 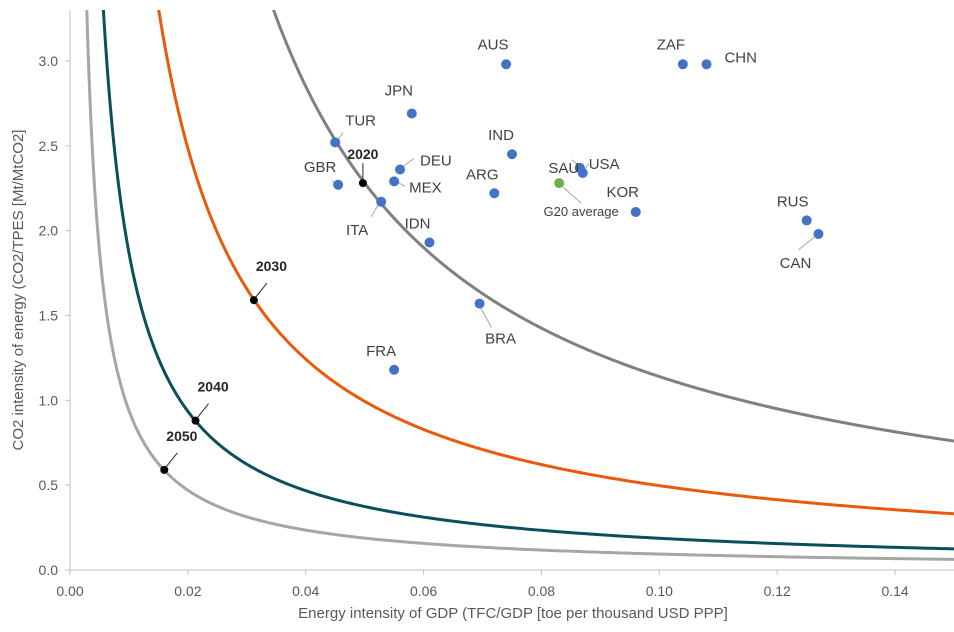 I want to click on point-jpn, so click(x=411, y=113).